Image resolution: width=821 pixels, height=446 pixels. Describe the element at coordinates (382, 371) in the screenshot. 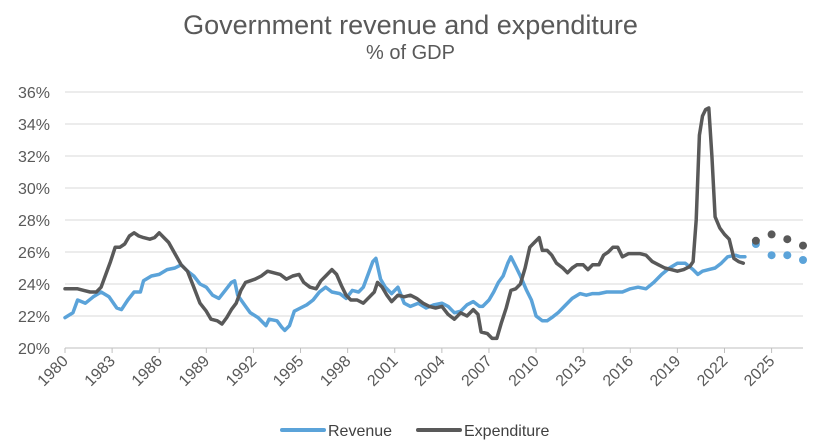

I see `x-tick-label: 2001` at that location.